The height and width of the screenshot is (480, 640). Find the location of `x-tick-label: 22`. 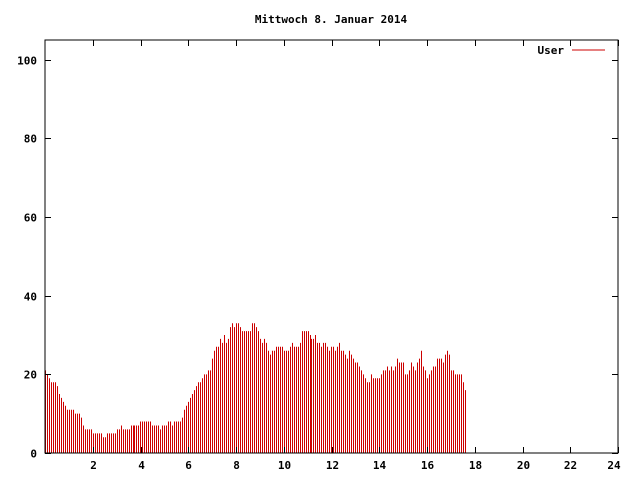

x-tick-label: 22 is located at coordinates (570, 465).